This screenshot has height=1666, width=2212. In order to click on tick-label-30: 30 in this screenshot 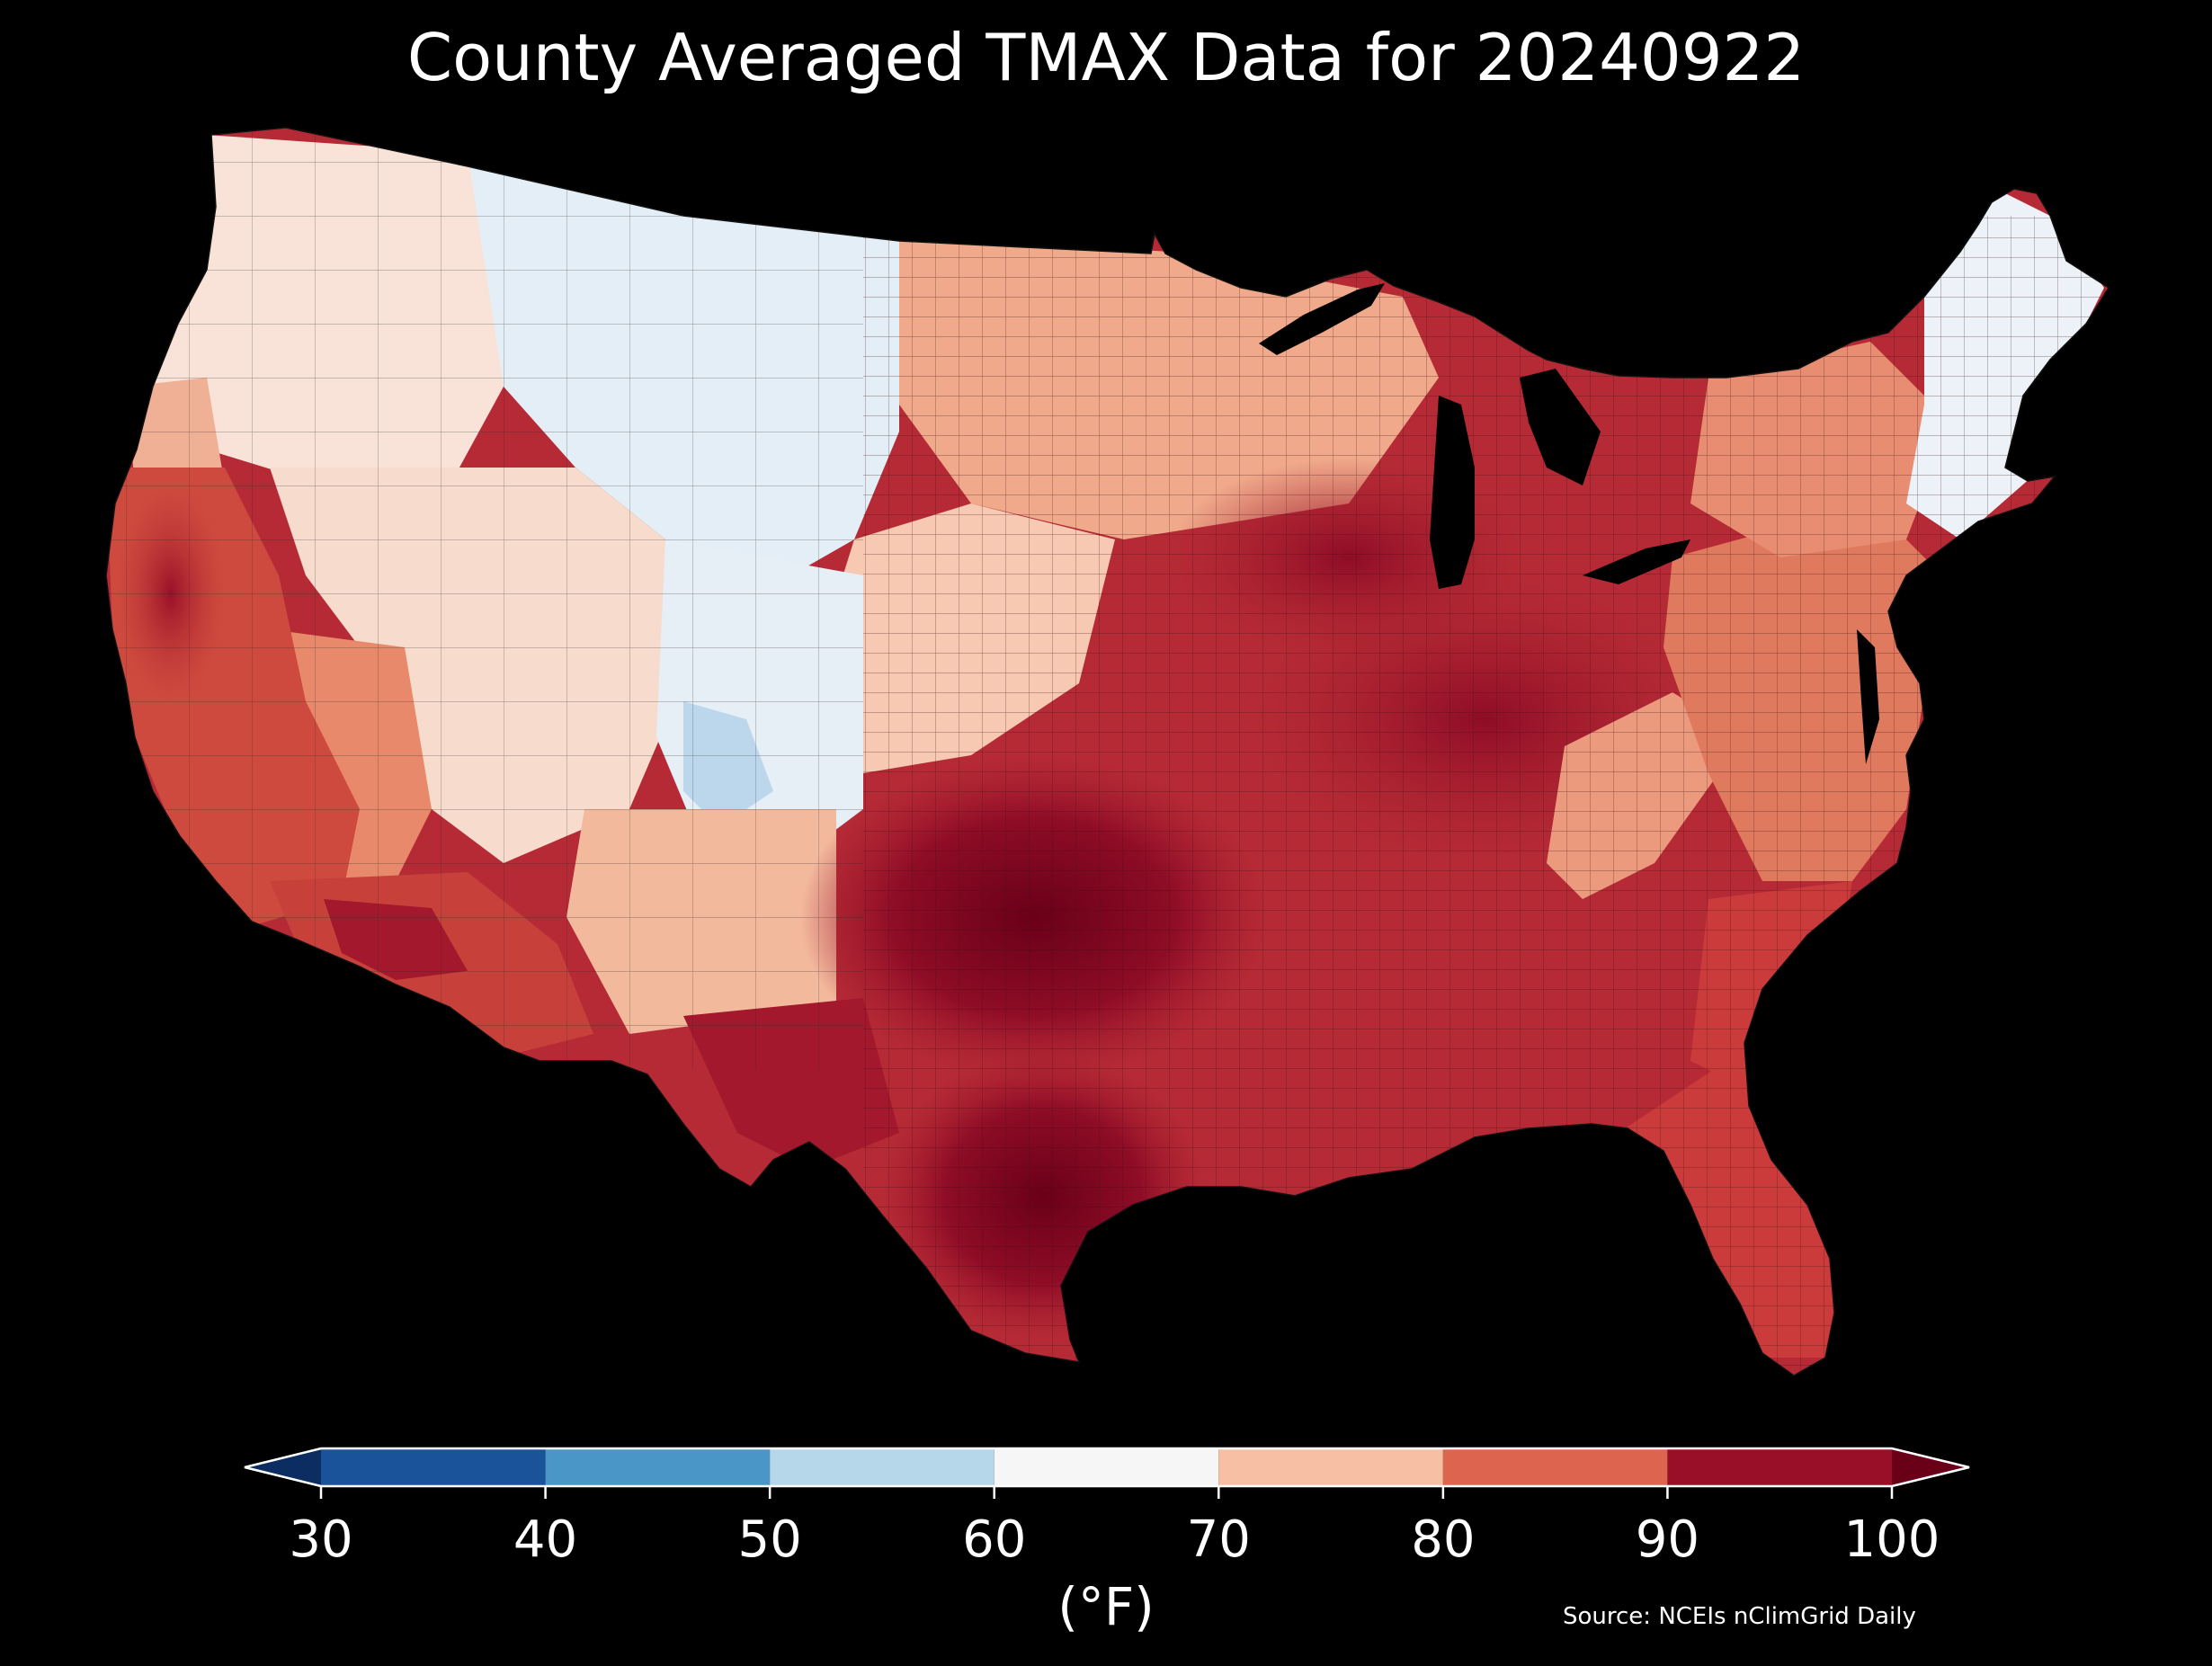, I will do `click(321, 1540)`.